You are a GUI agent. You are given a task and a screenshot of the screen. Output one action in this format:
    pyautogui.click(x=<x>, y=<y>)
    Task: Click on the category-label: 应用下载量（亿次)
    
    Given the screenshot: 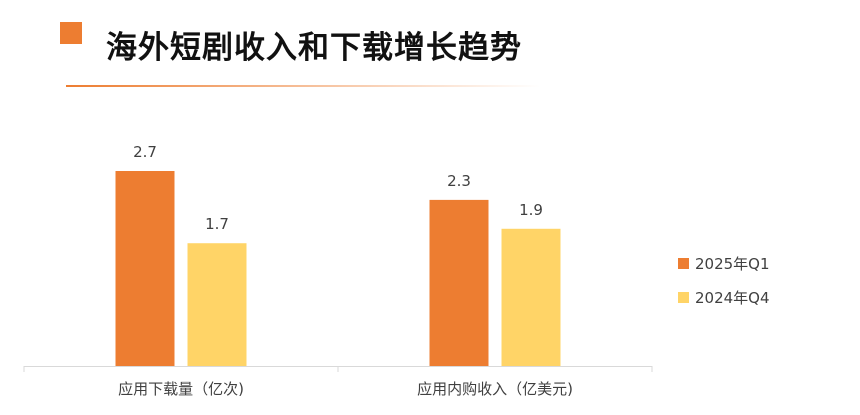 What is the action you would take?
    pyautogui.click(x=181, y=389)
    